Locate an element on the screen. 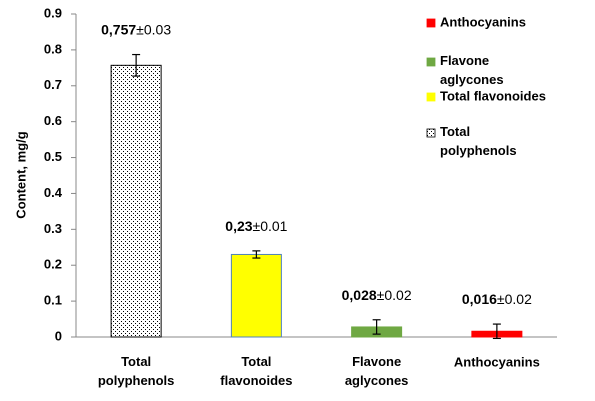 The width and height of the screenshot is (595, 401). legend-label-line: polyphenols is located at coordinates (478, 150).